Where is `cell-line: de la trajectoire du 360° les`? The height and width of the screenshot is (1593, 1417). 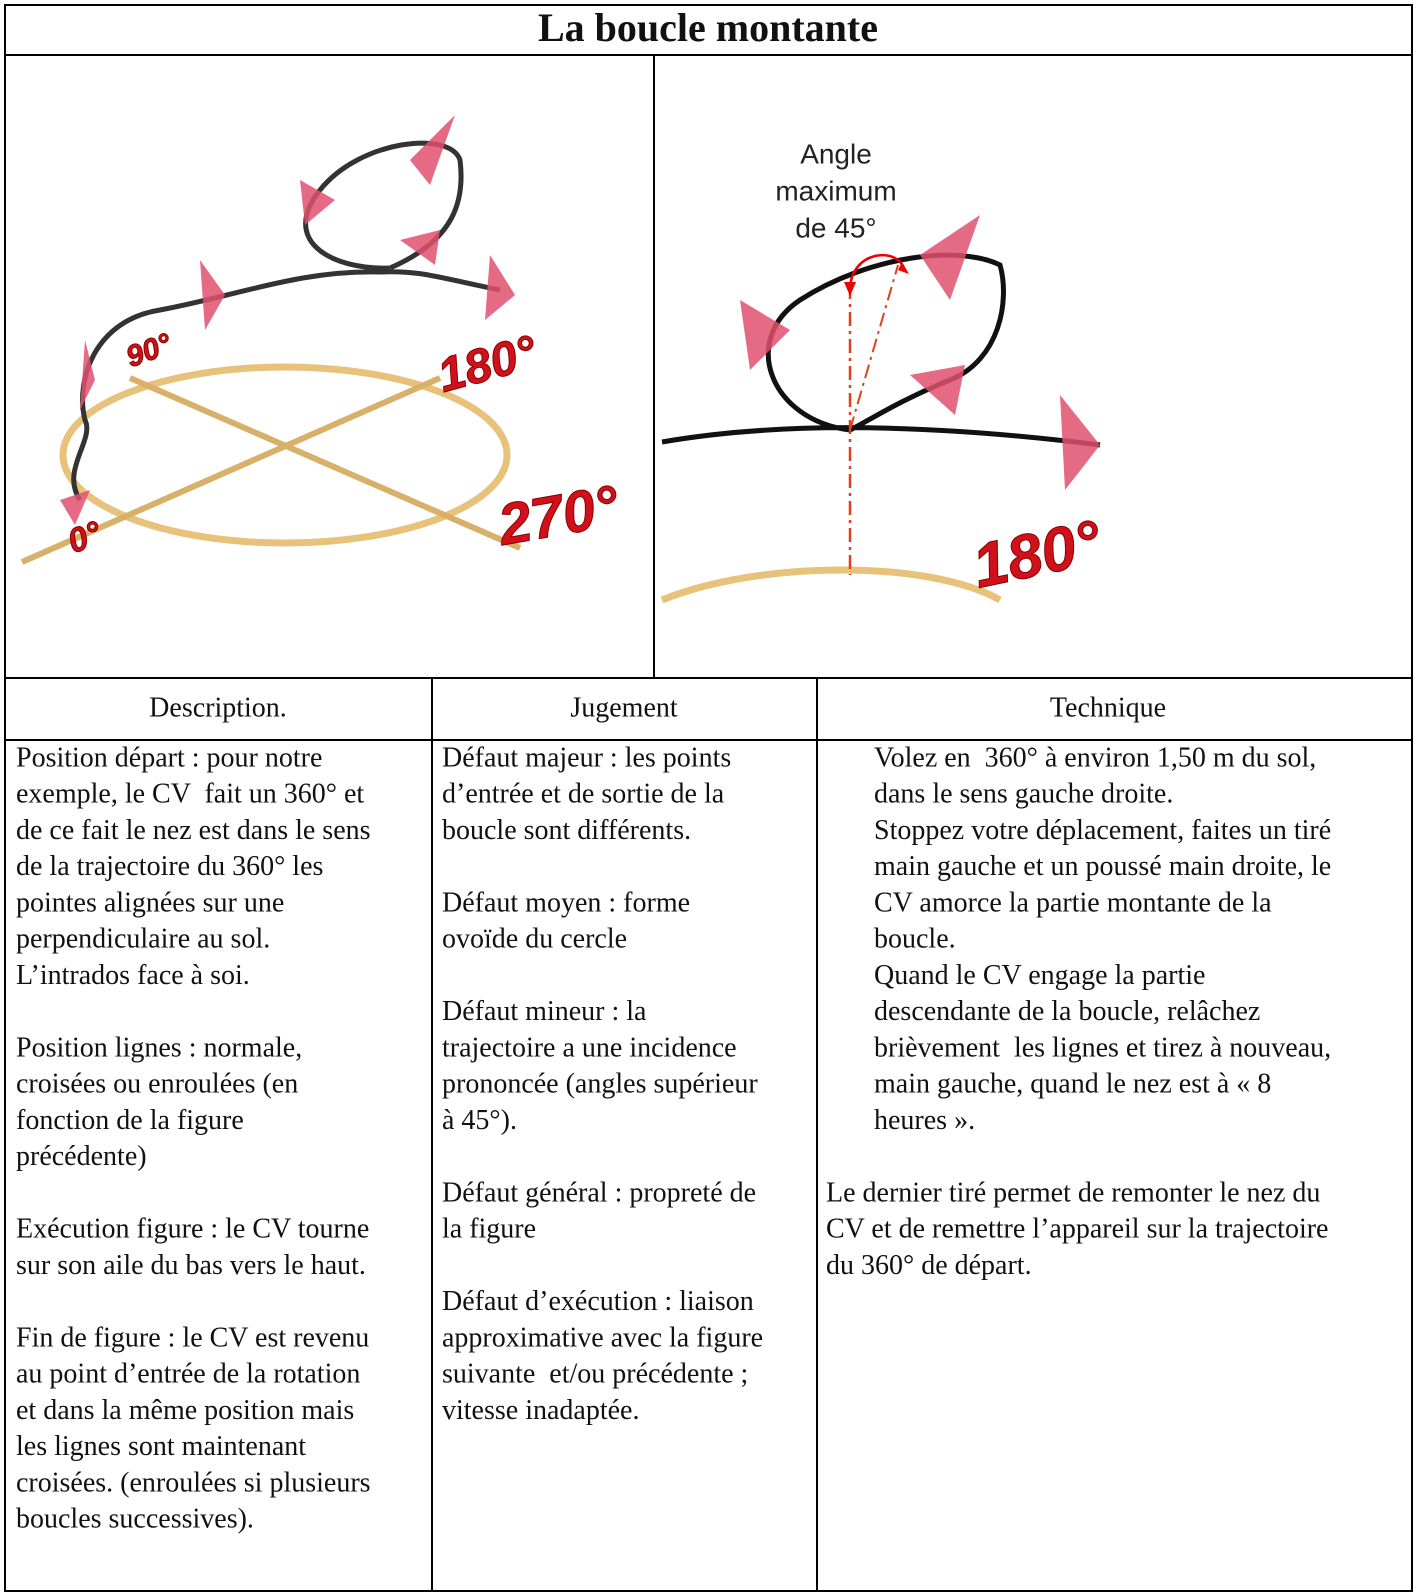 cell-line: de la trajectoire du 360° les is located at coordinates (169, 866).